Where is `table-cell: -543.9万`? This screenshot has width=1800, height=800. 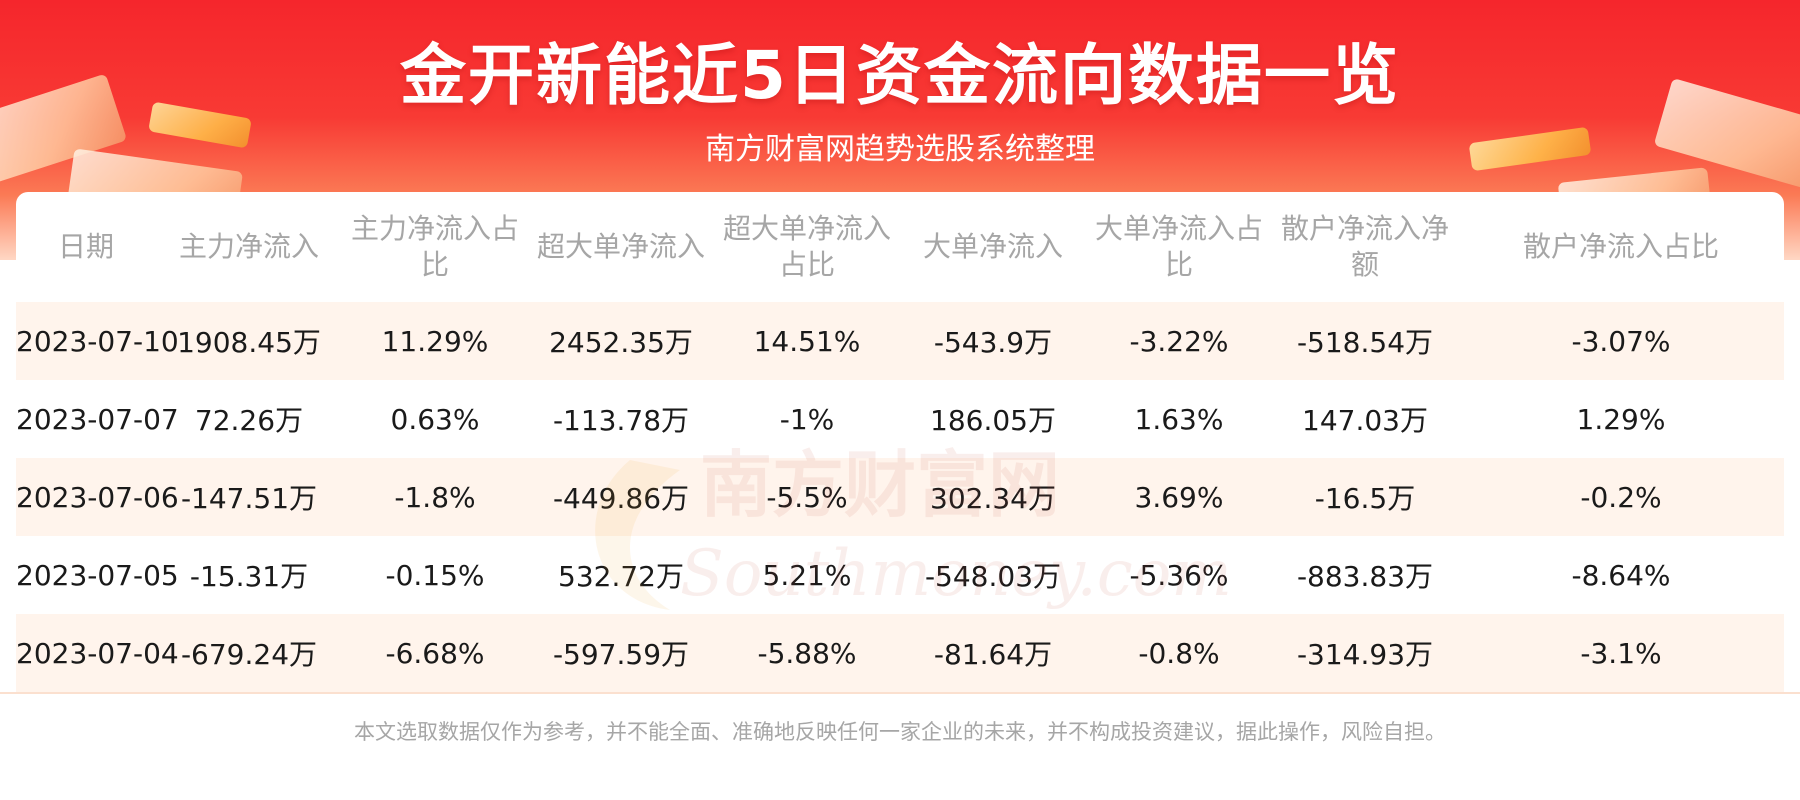 table-cell: -543.9万 is located at coordinates (993, 341).